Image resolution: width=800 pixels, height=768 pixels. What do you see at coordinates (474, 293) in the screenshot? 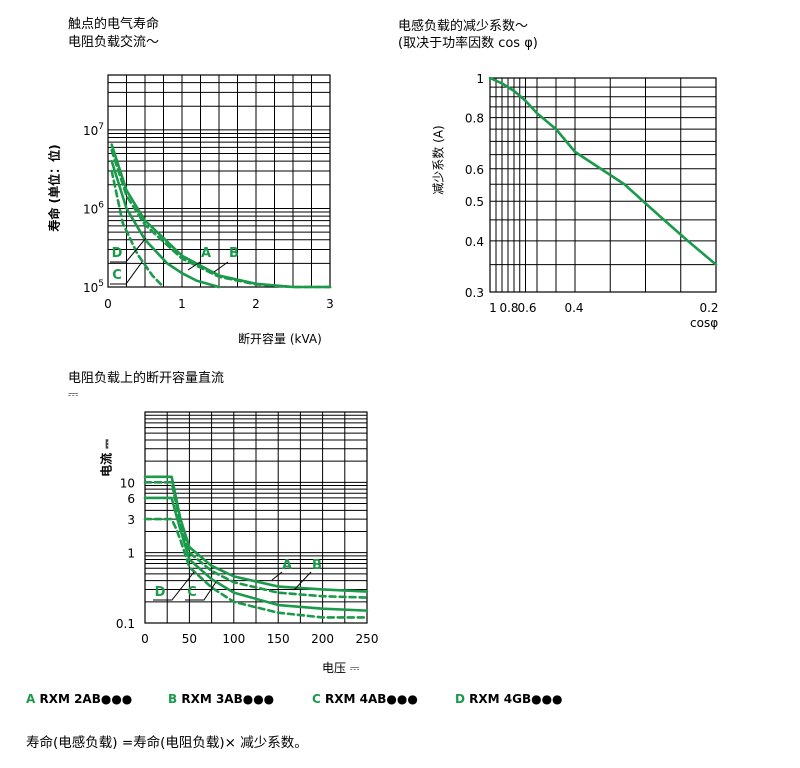
I see `chart2-ytick-label: 0.3` at bounding box center [474, 293].